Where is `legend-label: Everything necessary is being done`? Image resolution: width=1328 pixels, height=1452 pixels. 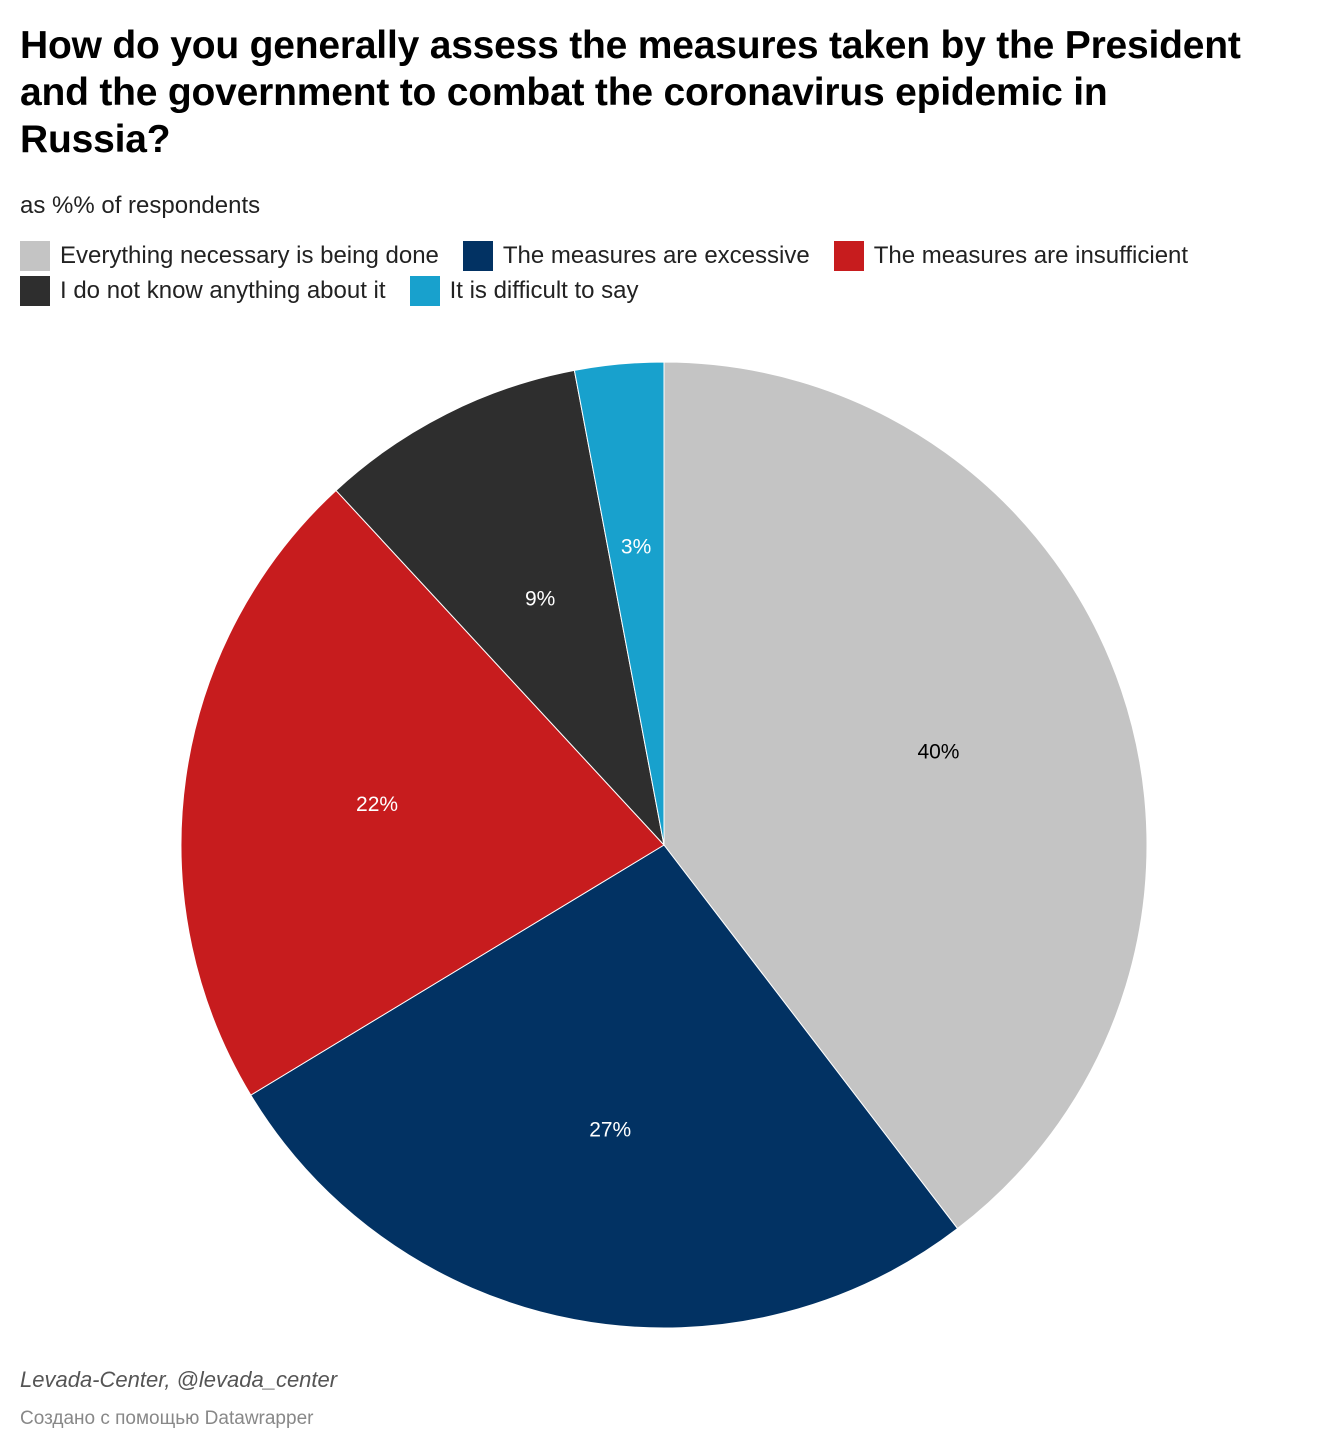
legend-label: Everything necessary is being done is located at coordinates (249, 255).